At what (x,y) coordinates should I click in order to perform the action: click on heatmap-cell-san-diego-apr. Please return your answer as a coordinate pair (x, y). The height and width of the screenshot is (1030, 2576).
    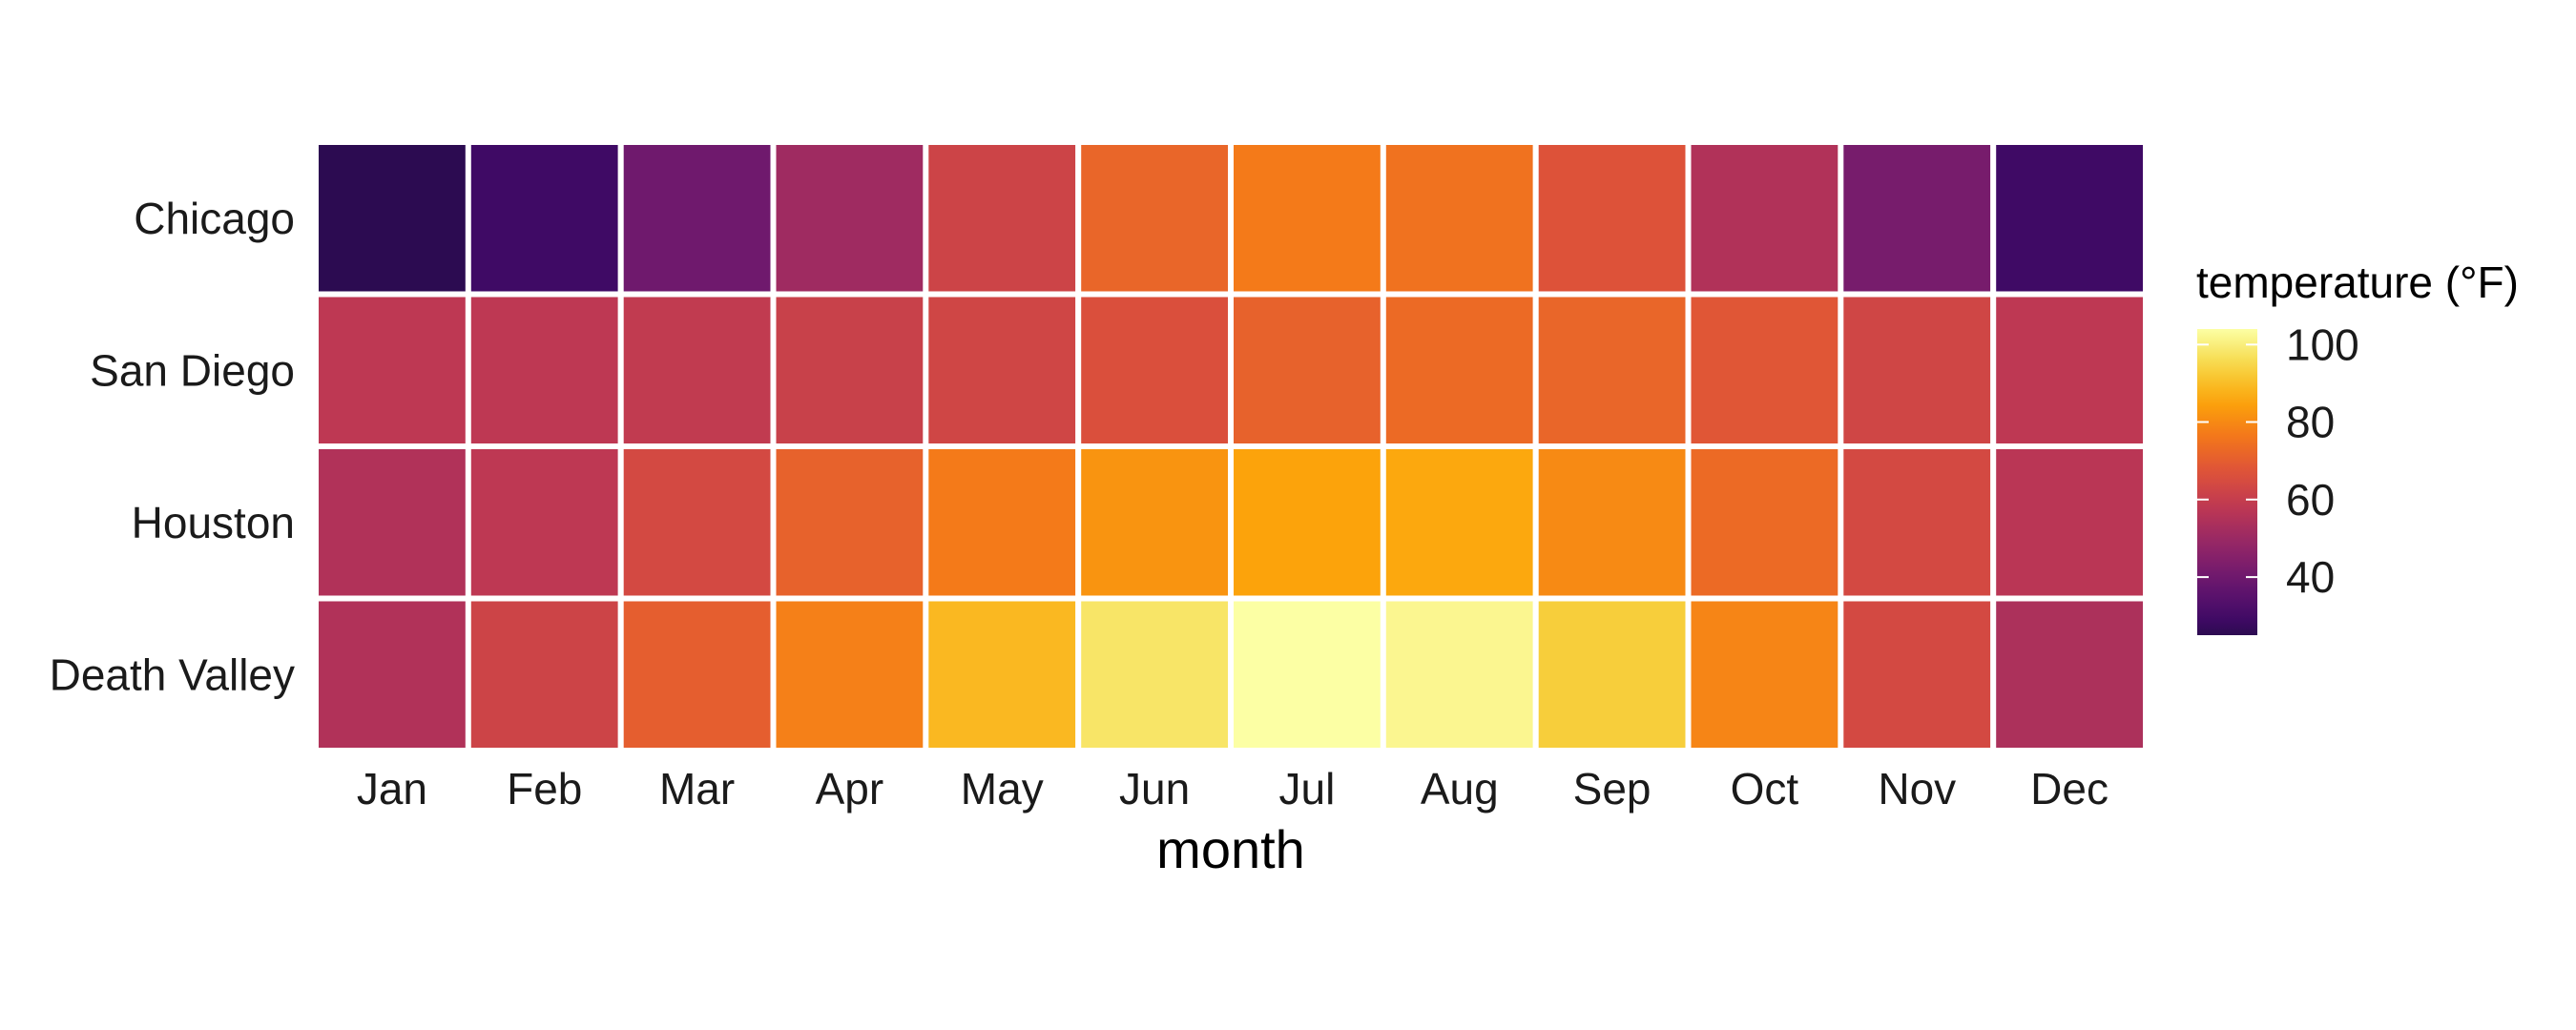
    Looking at the image, I should click on (850, 370).